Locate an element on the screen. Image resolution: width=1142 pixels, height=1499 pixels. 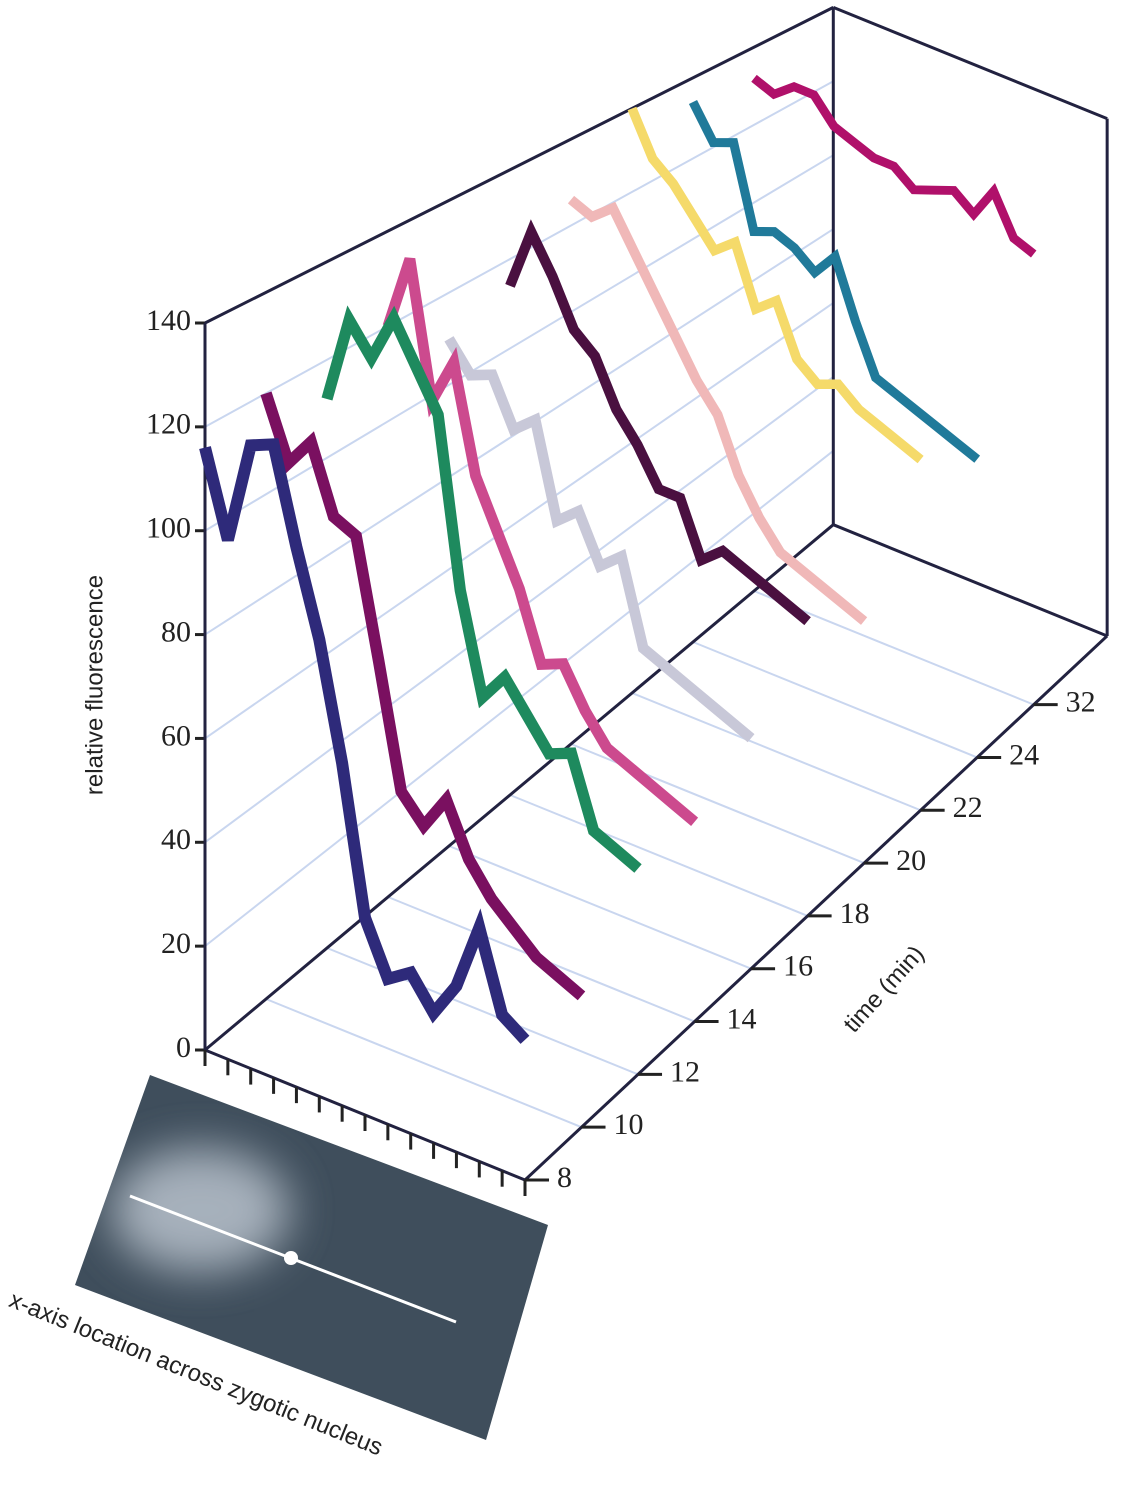
y-tick-label: 120 is located at coordinates (168, 424).